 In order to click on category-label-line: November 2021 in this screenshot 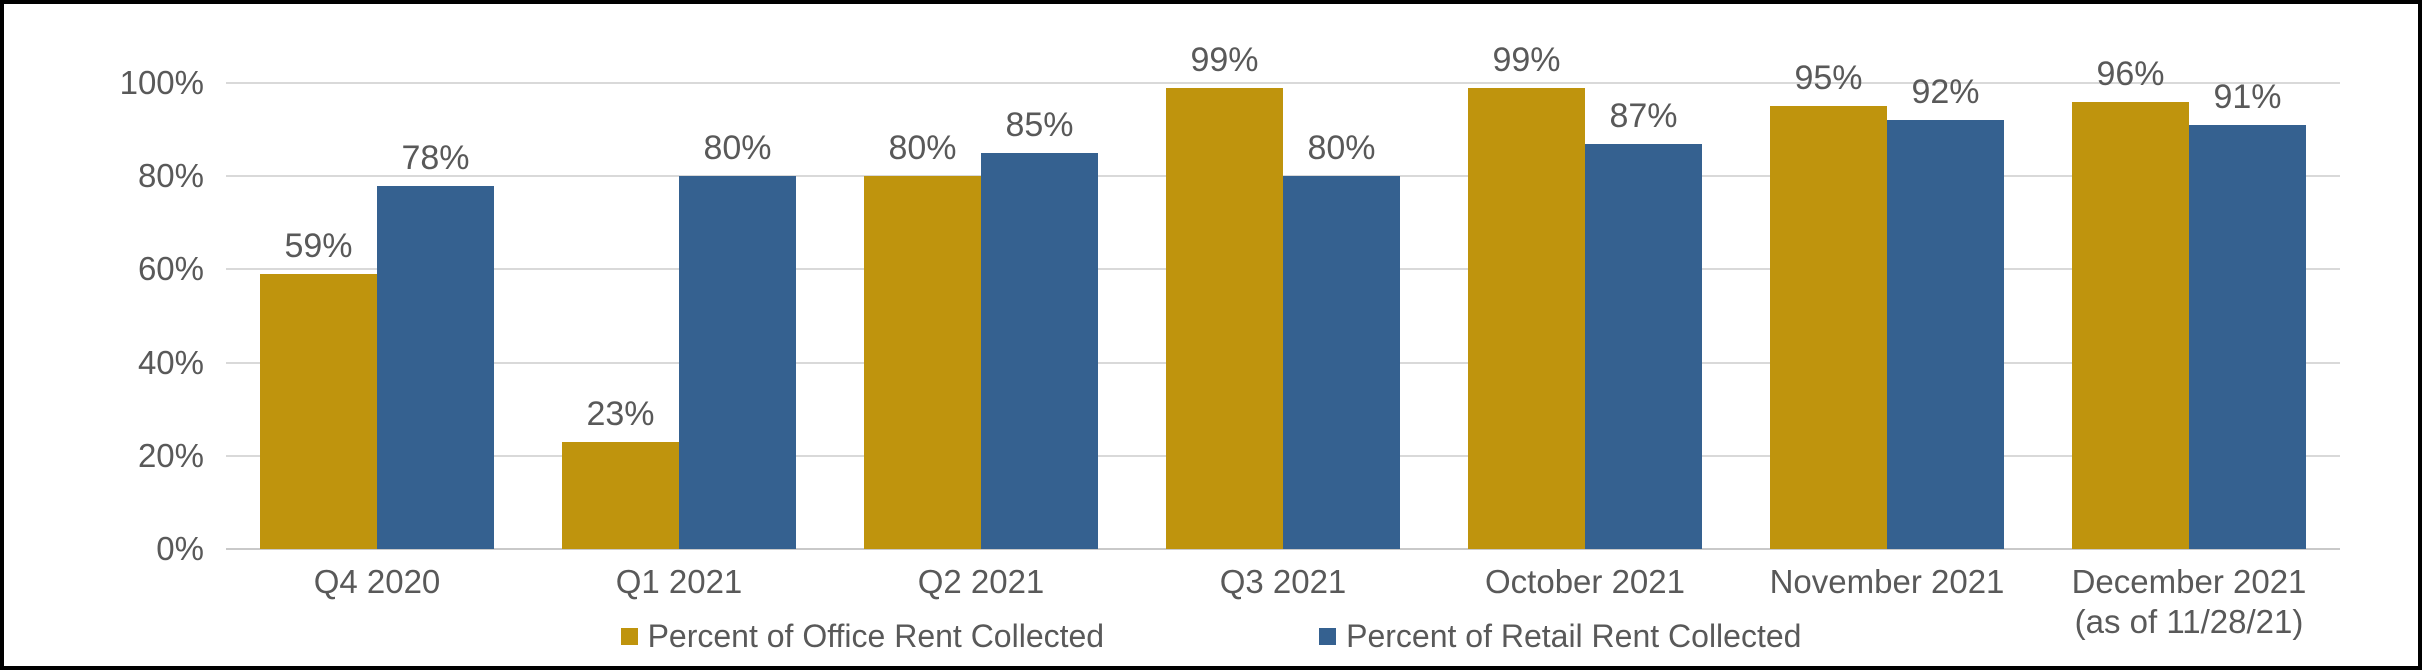, I will do `click(1887, 581)`.